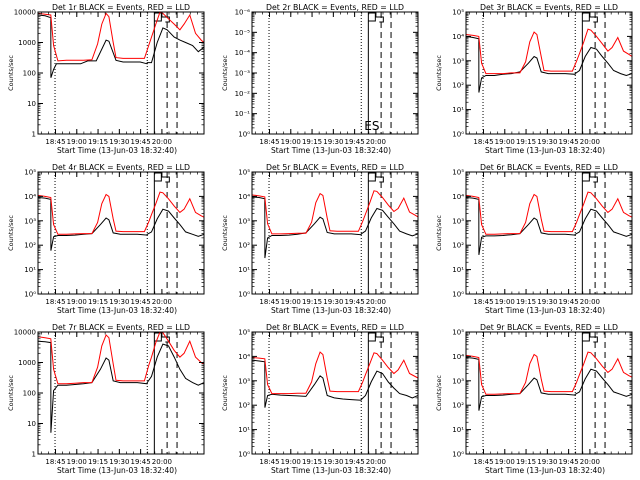 This screenshot has width=640, height=480. Describe the element at coordinates (25, 333) in the screenshot. I see `y-tick-label: 10000` at that location.